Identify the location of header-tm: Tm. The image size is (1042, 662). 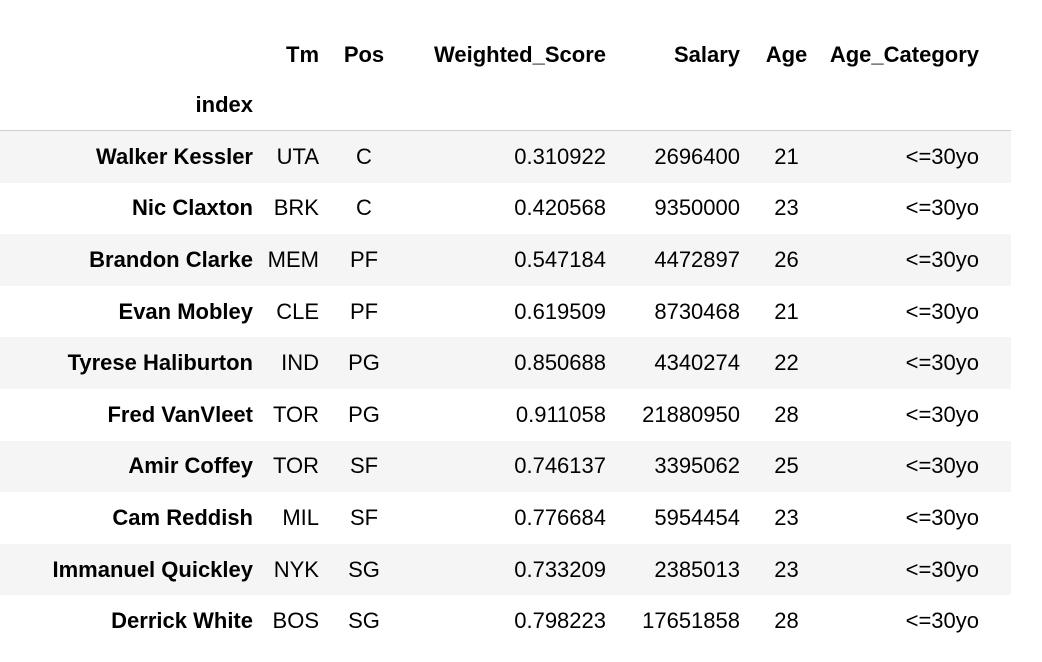
(302, 54).